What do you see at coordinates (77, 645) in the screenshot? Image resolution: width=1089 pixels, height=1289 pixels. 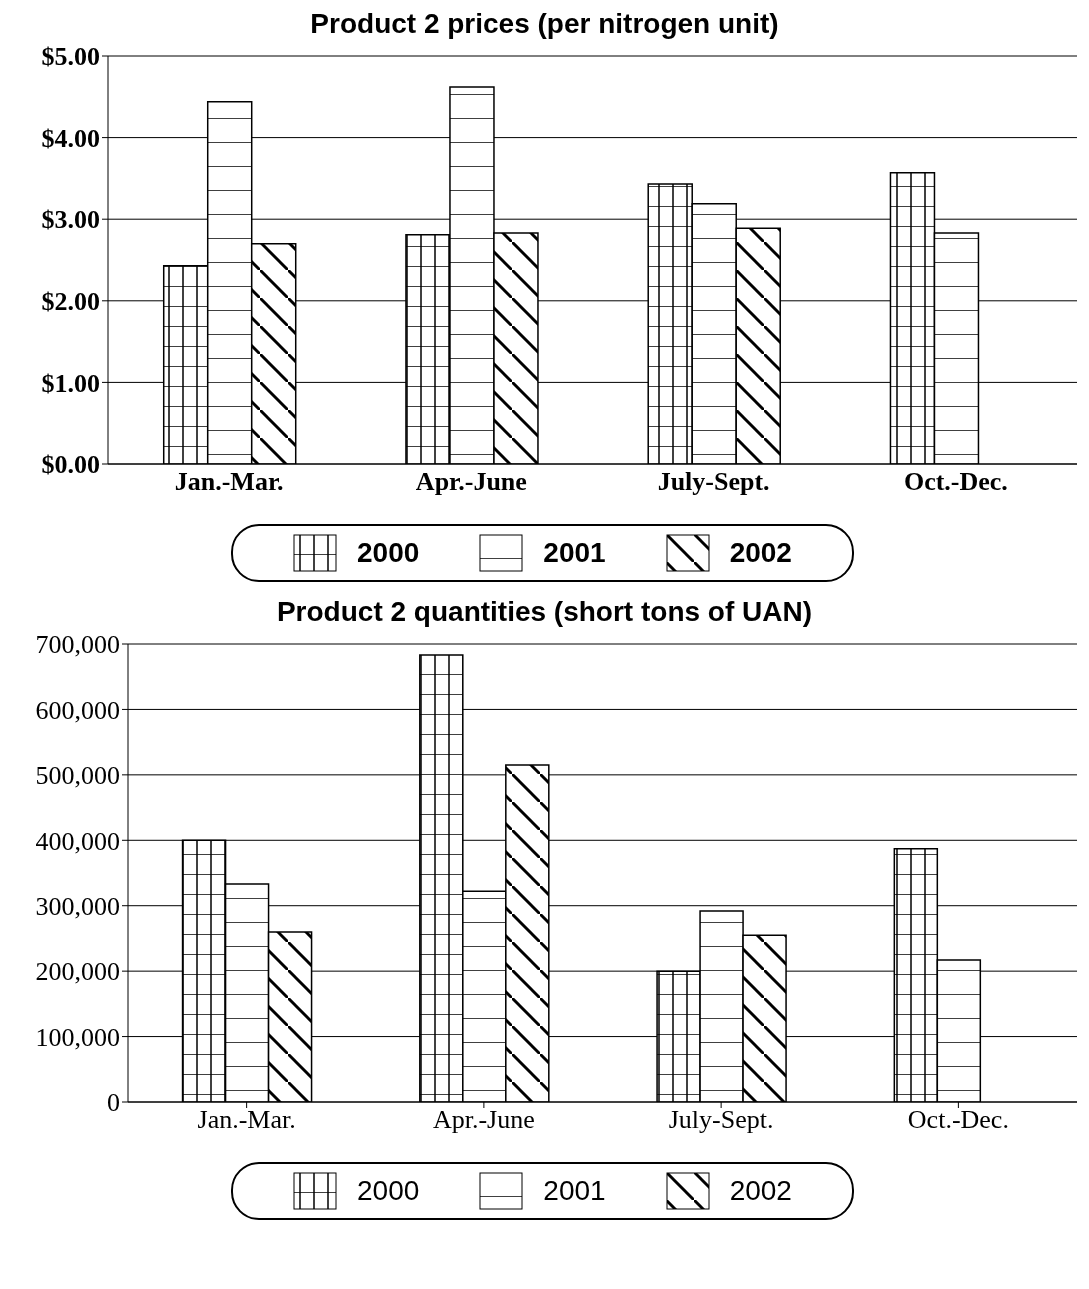 I see `y-tick-label: 700,000` at bounding box center [77, 645].